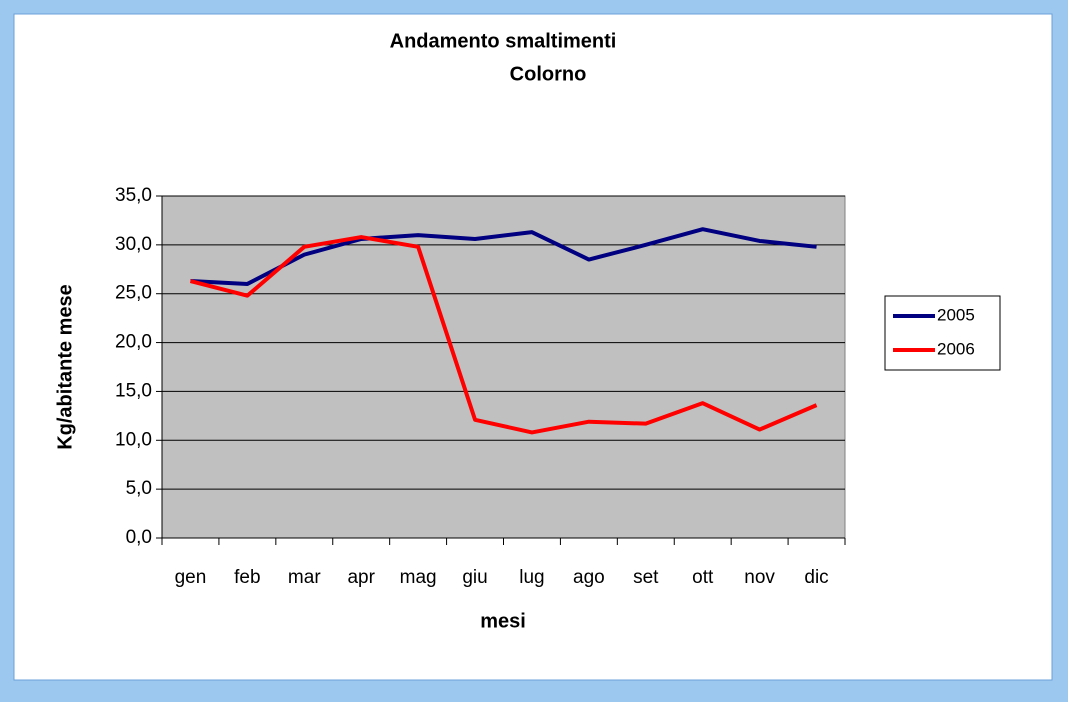 The height and width of the screenshot is (702, 1068). Describe the element at coordinates (133, 293) in the screenshot. I see `y-tick-label: 25,0` at that location.